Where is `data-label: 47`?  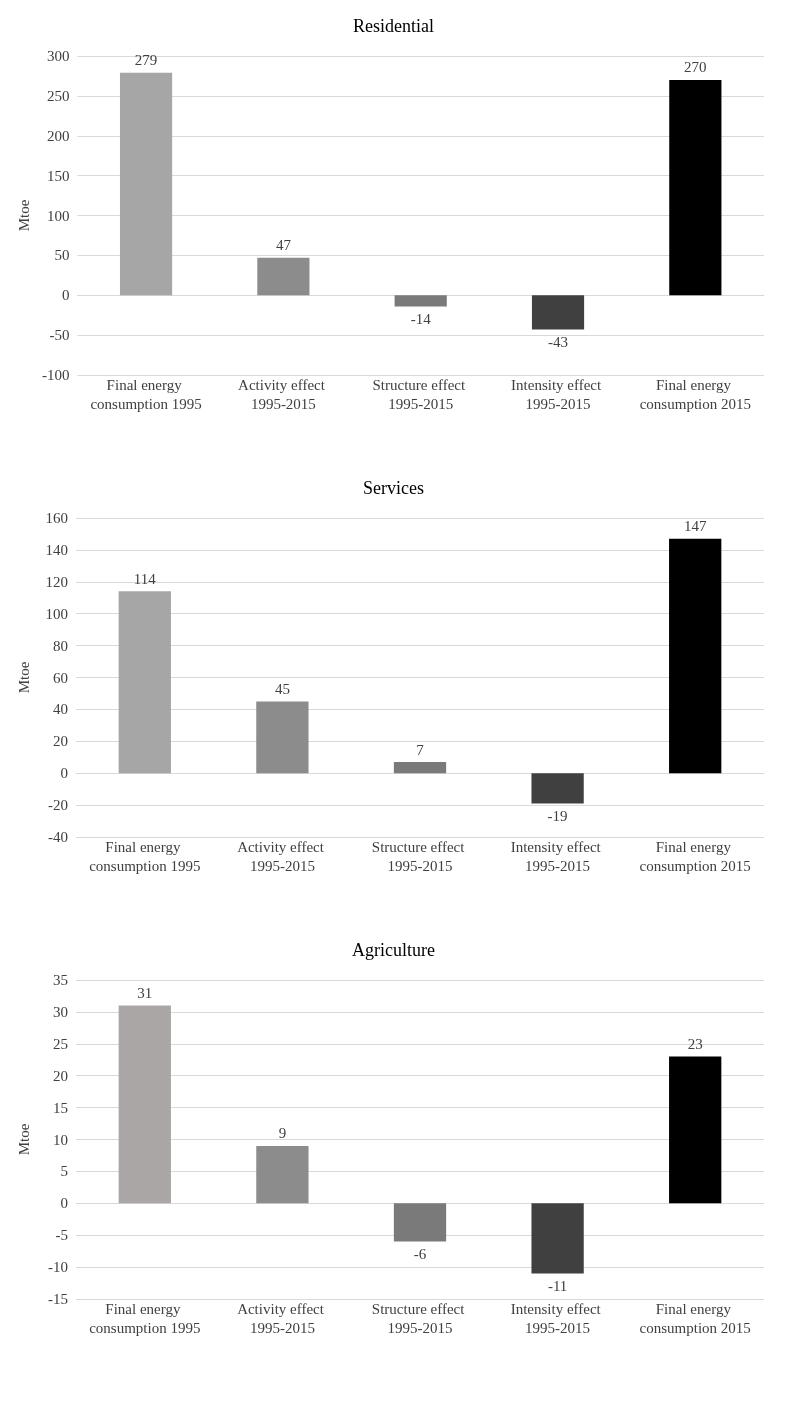 data-label: 47 is located at coordinates (283, 245).